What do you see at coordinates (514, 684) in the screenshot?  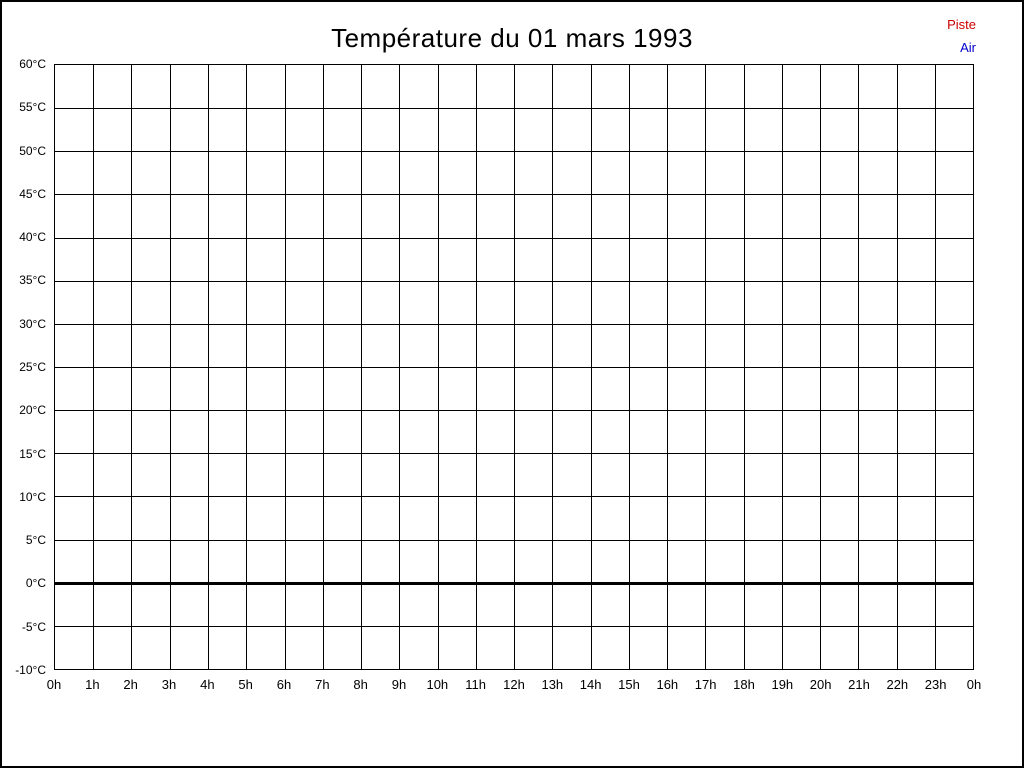 I see `x-tick-label: 12h` at bounding box center [514, 684].